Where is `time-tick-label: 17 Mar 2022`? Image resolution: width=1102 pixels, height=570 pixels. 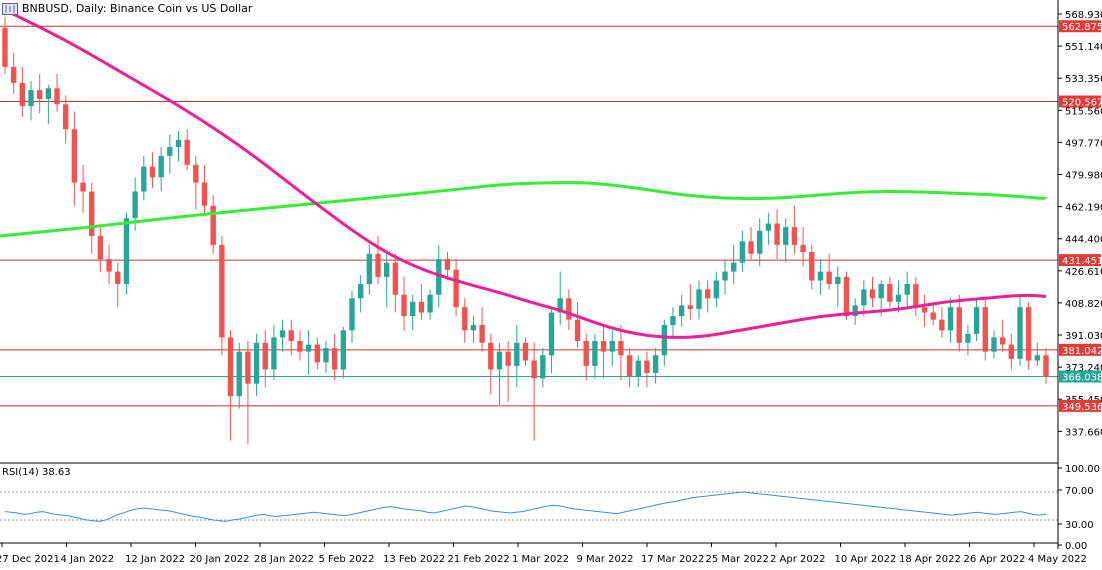 time-tick-label: 17 Mar 2022 is located at coordinates (672, 559).